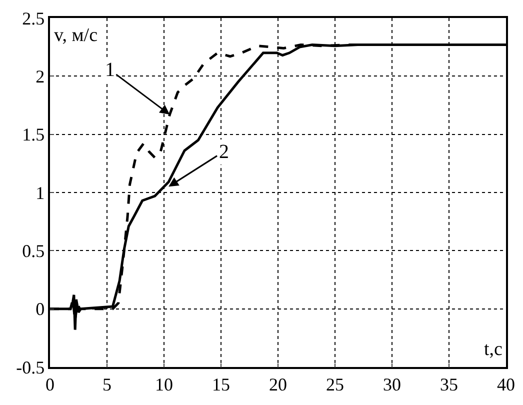  What do you see at coordinates (33, 250) in the screenshot?
I see `y-tick-label: 0.5` at bounding box center [33, 250].